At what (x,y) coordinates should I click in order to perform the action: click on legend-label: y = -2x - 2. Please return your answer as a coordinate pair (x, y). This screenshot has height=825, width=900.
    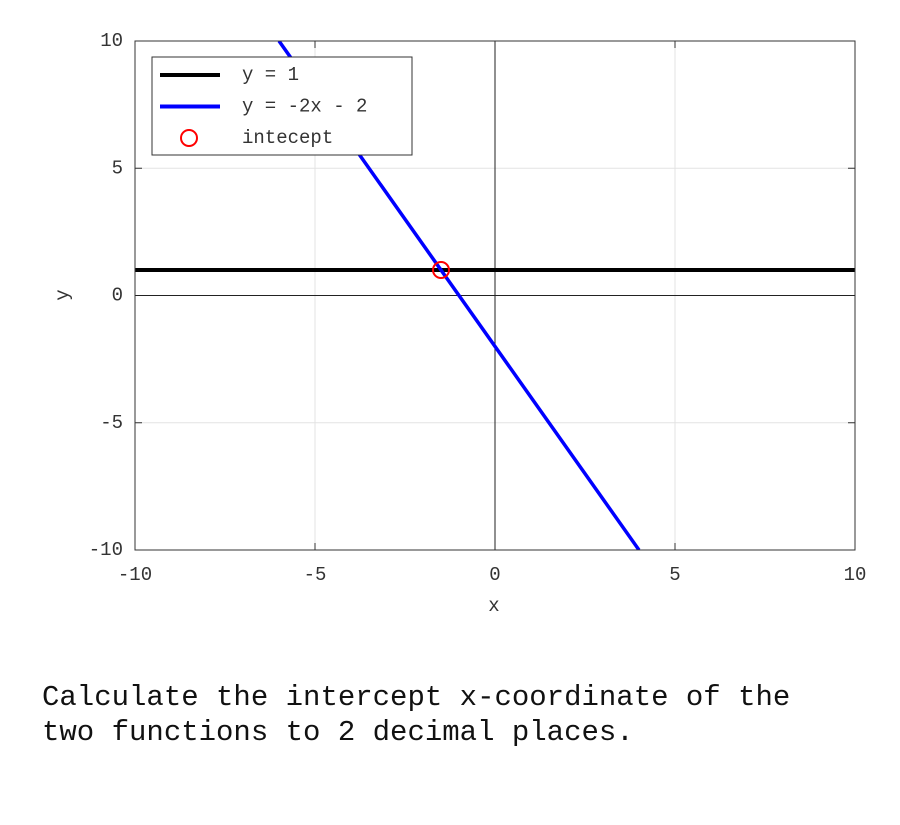
    Looking at the image, I should click on (304, 107).